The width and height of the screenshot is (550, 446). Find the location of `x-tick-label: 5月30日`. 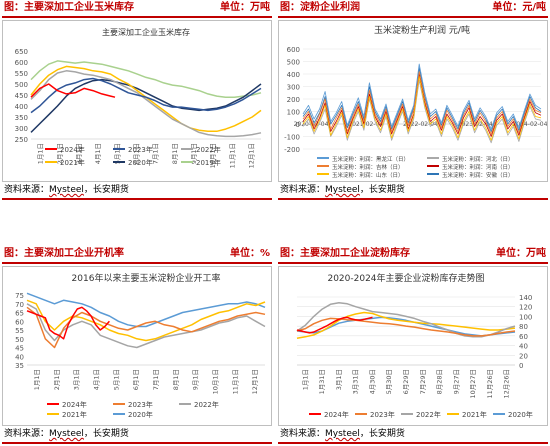

x-tick-label: 5月30日 is located at coordinates (389, 381).